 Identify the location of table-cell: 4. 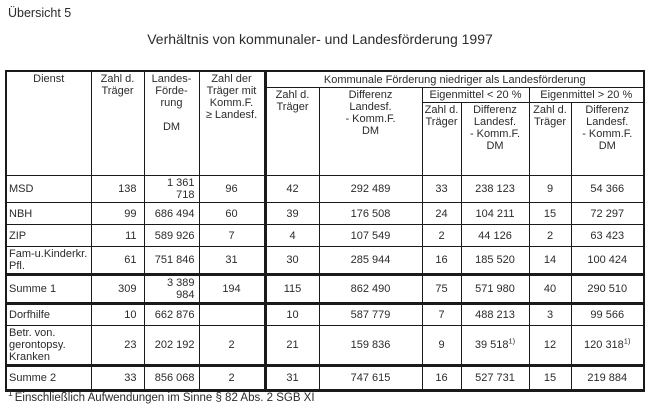
(291, 235).